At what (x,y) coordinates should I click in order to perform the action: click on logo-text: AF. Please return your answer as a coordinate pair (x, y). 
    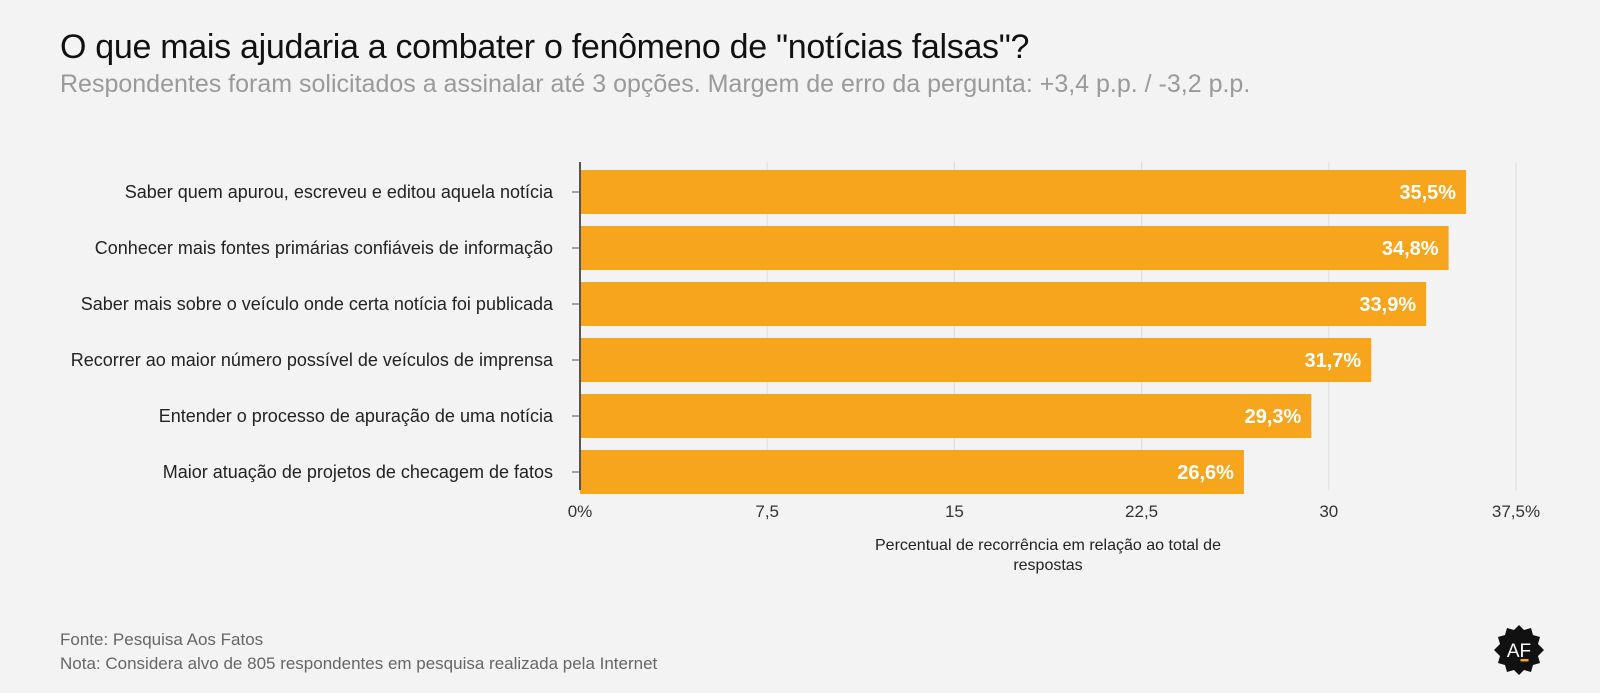
    Looking at the image, I should click on (1519, 651).